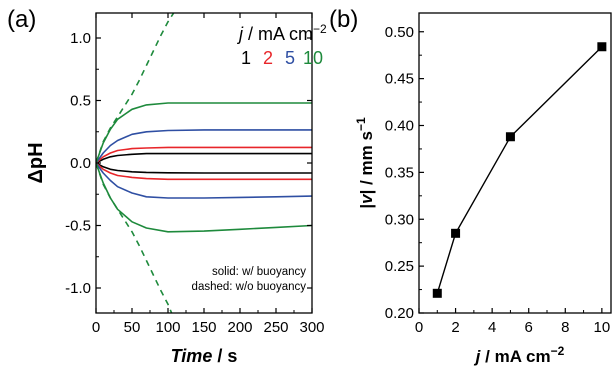  Describe the element at coordinates (399, 313) in the screenshot. I see `y-tick-label: 0.20` at that location.